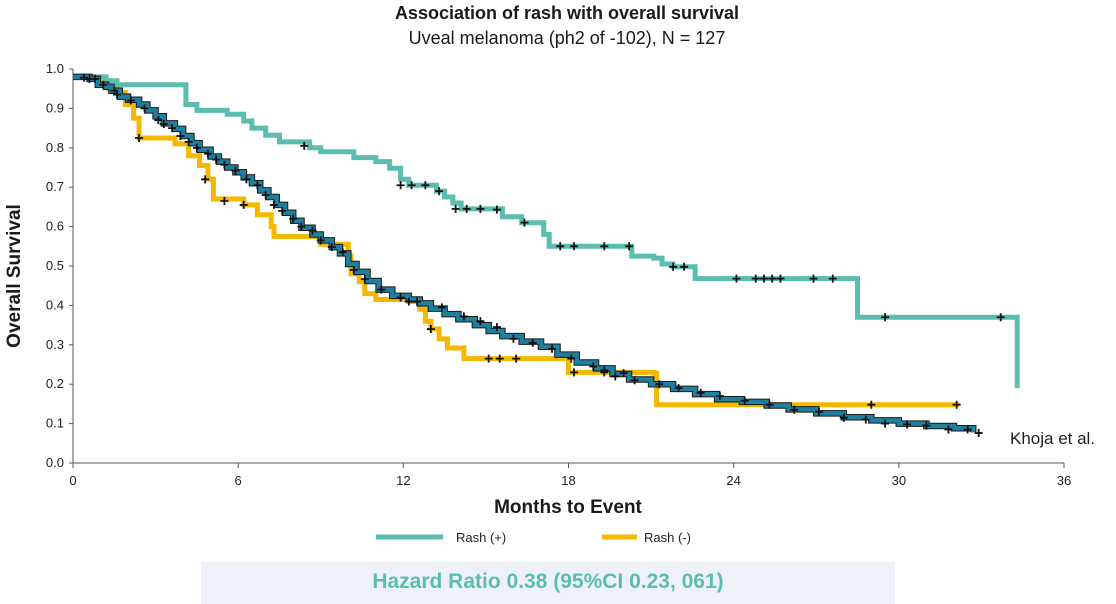 The height and width of the screenshot is (604, 1116). I want to click on legend-label-rash-negative: Rash (-), so click(667, 537).